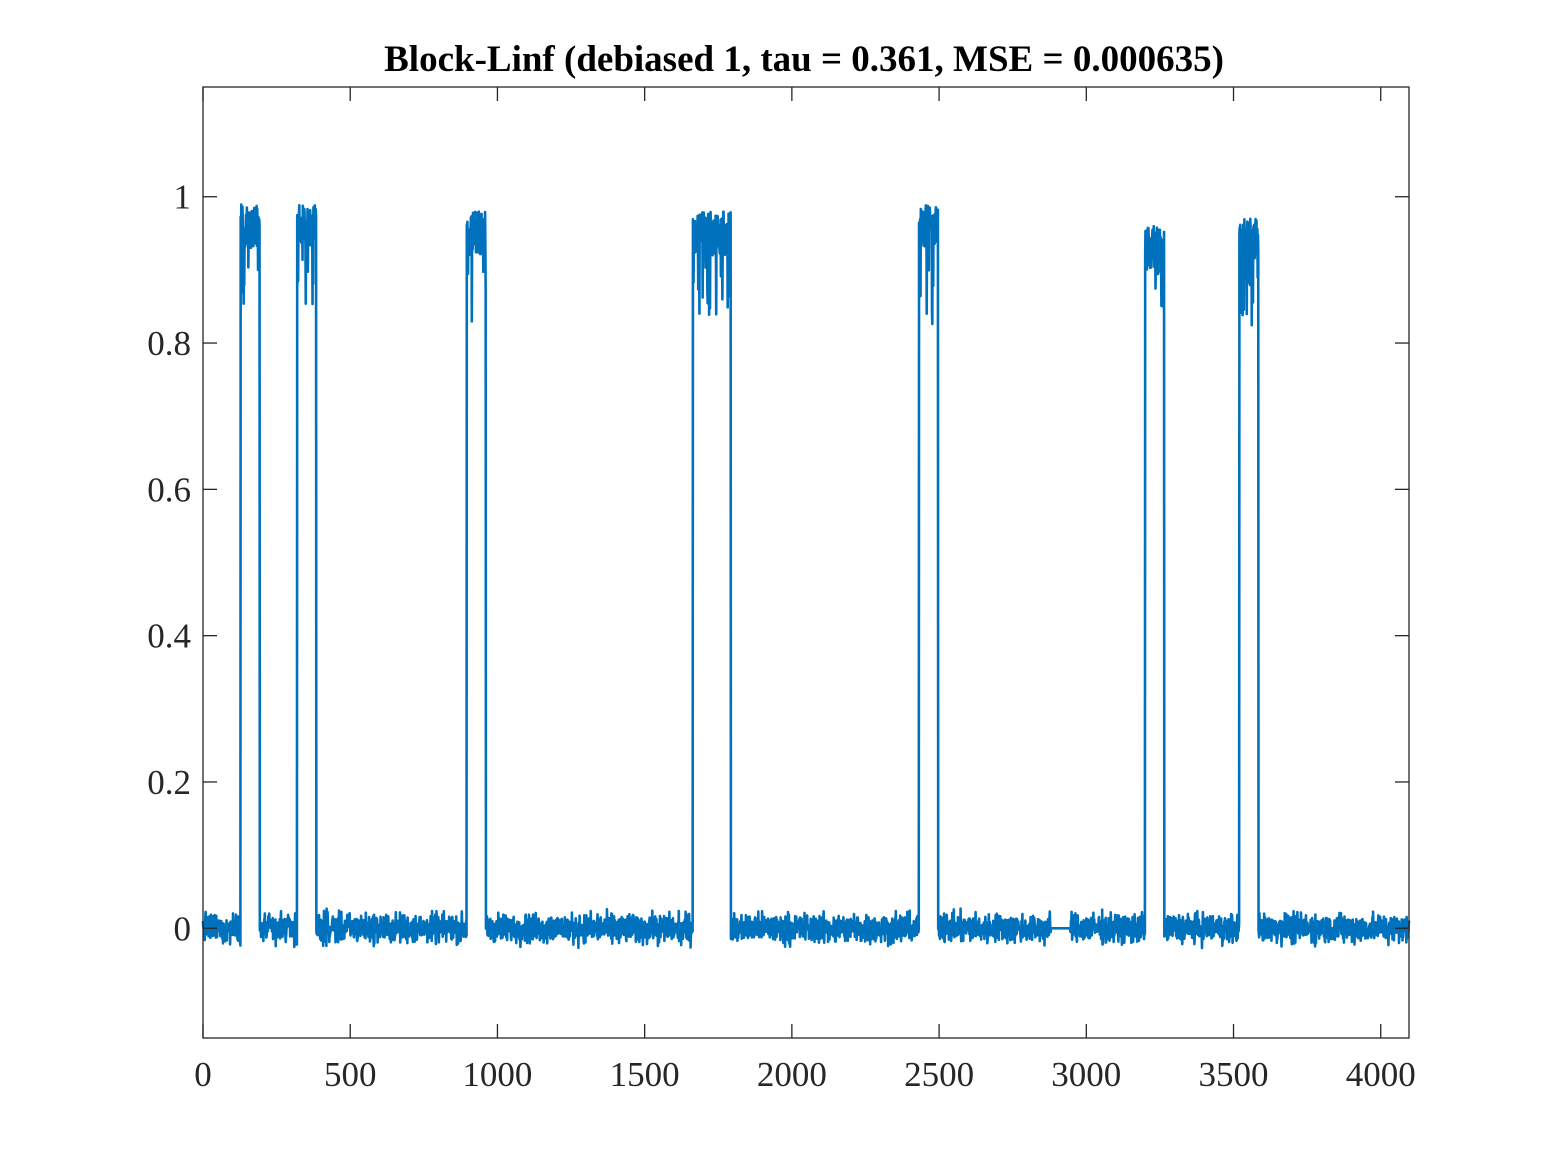 The image size is (1556, 1167). What do you see at coordinates (350, 1074) in the screenshot?
I see `x-tick-label: 500` at bounding box center [350, 1074].